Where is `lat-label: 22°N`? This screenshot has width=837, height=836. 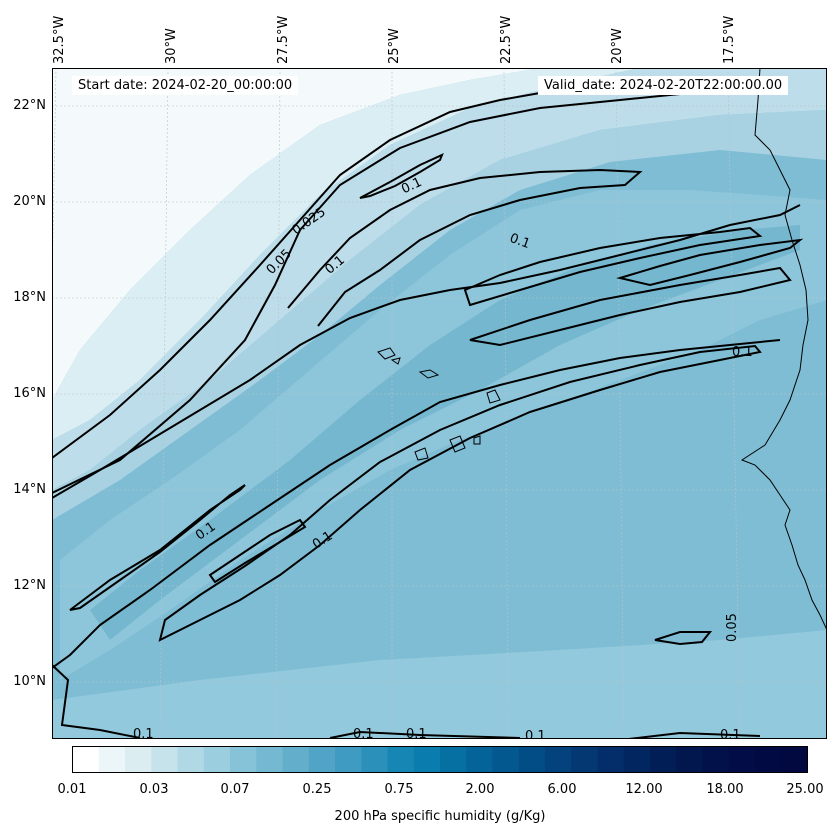
lat-label: 22°N is located at coordinates (29, 105).